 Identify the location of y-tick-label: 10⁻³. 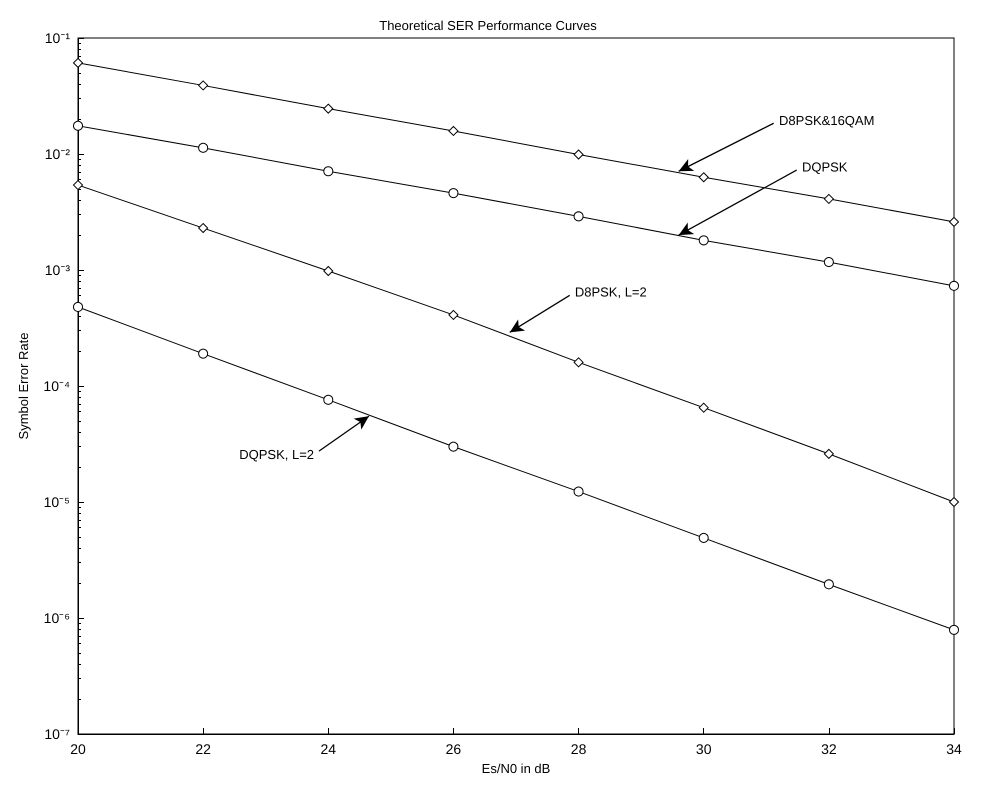
(57, 270).